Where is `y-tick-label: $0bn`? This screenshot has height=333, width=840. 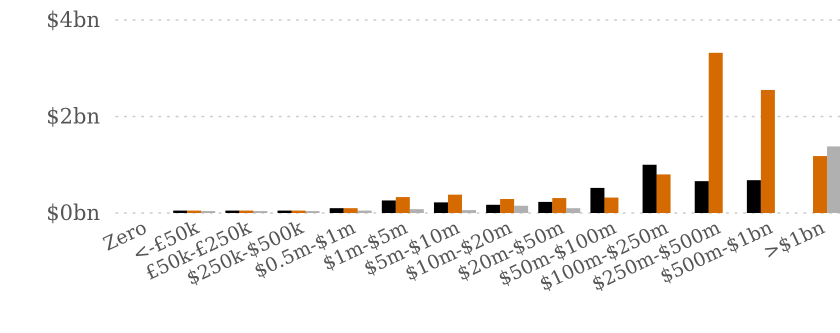 y-tick-label: $0bn is located at coordinates (73, 213).